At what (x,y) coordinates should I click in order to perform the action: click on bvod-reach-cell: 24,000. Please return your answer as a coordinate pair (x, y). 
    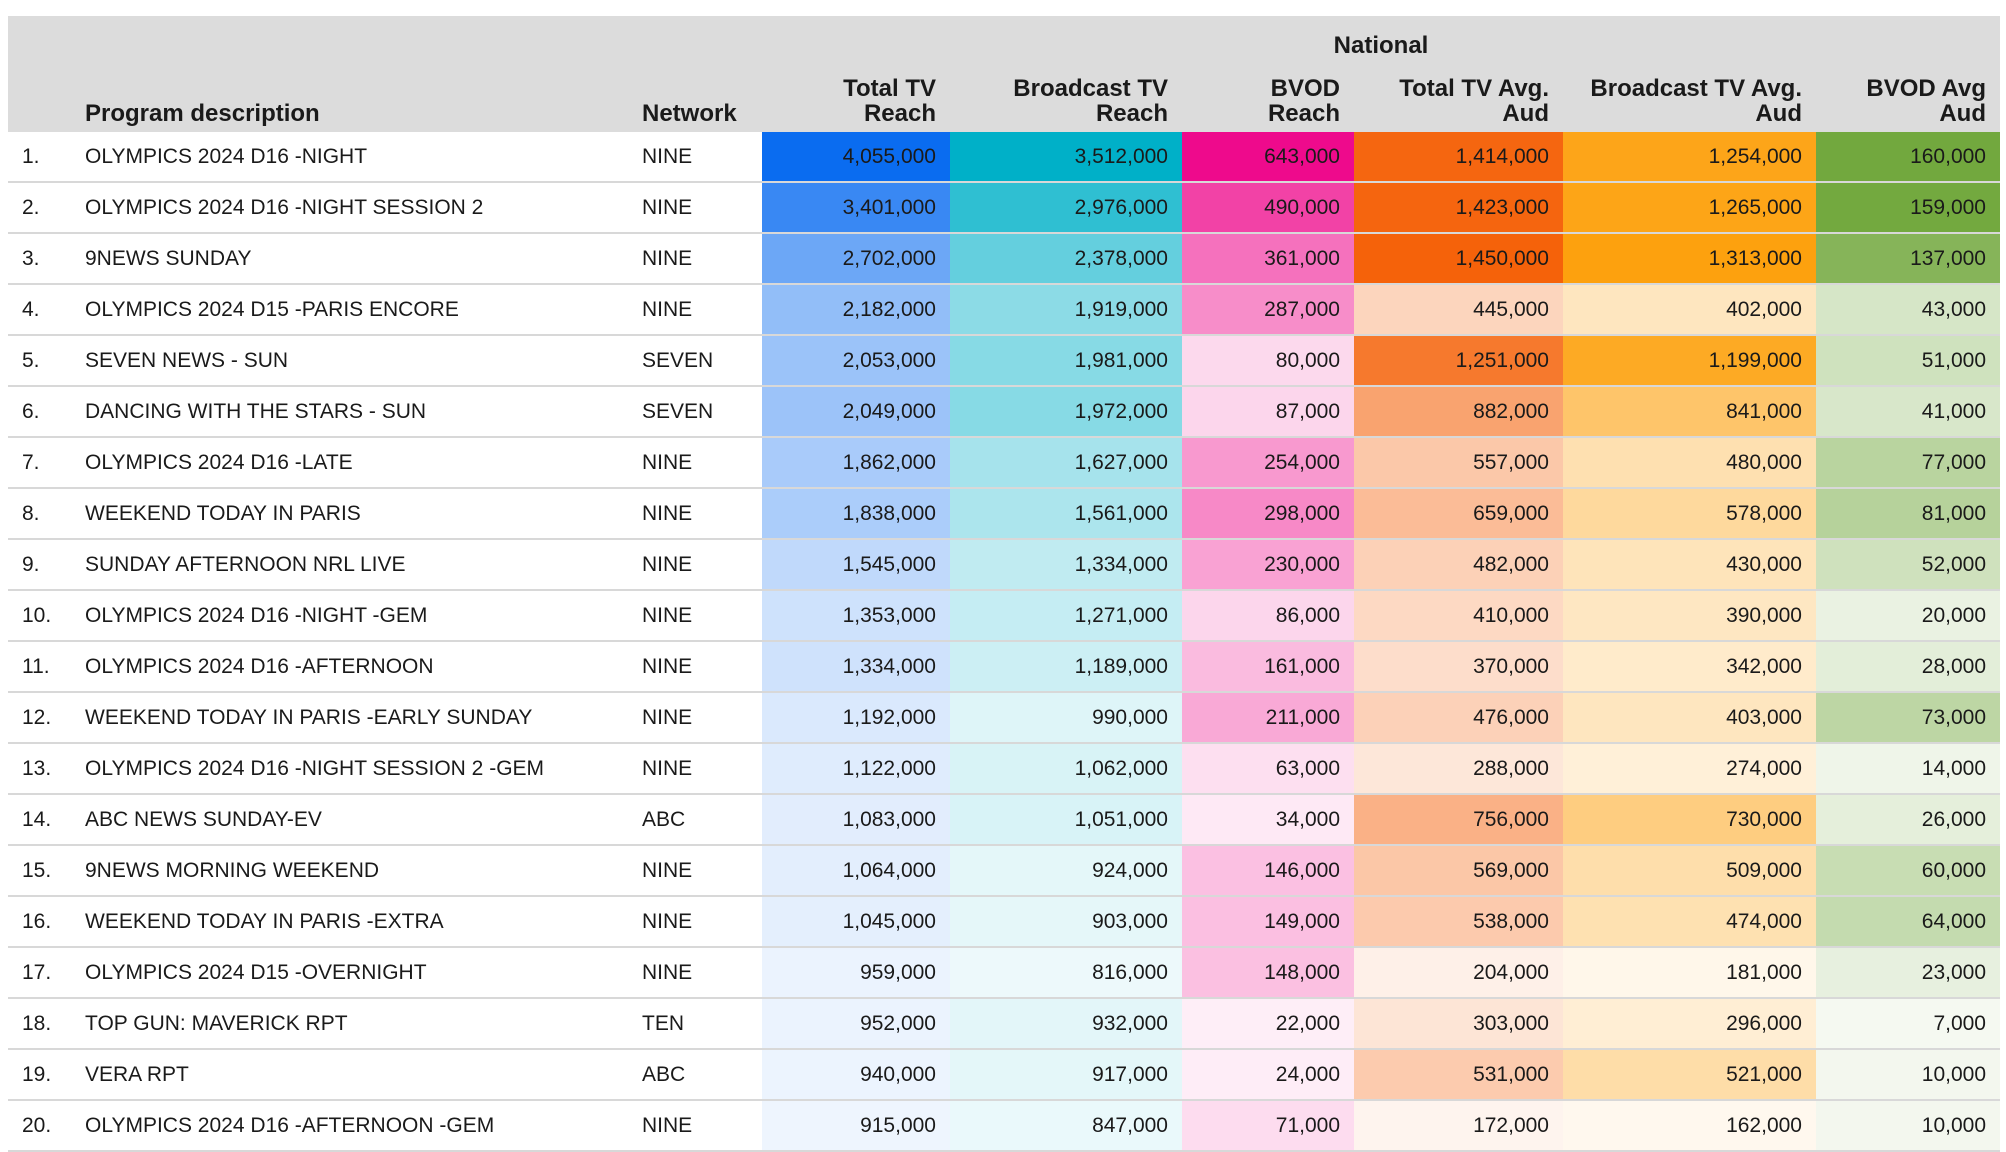
    Looking at the image, I should click on (1268, 1075).